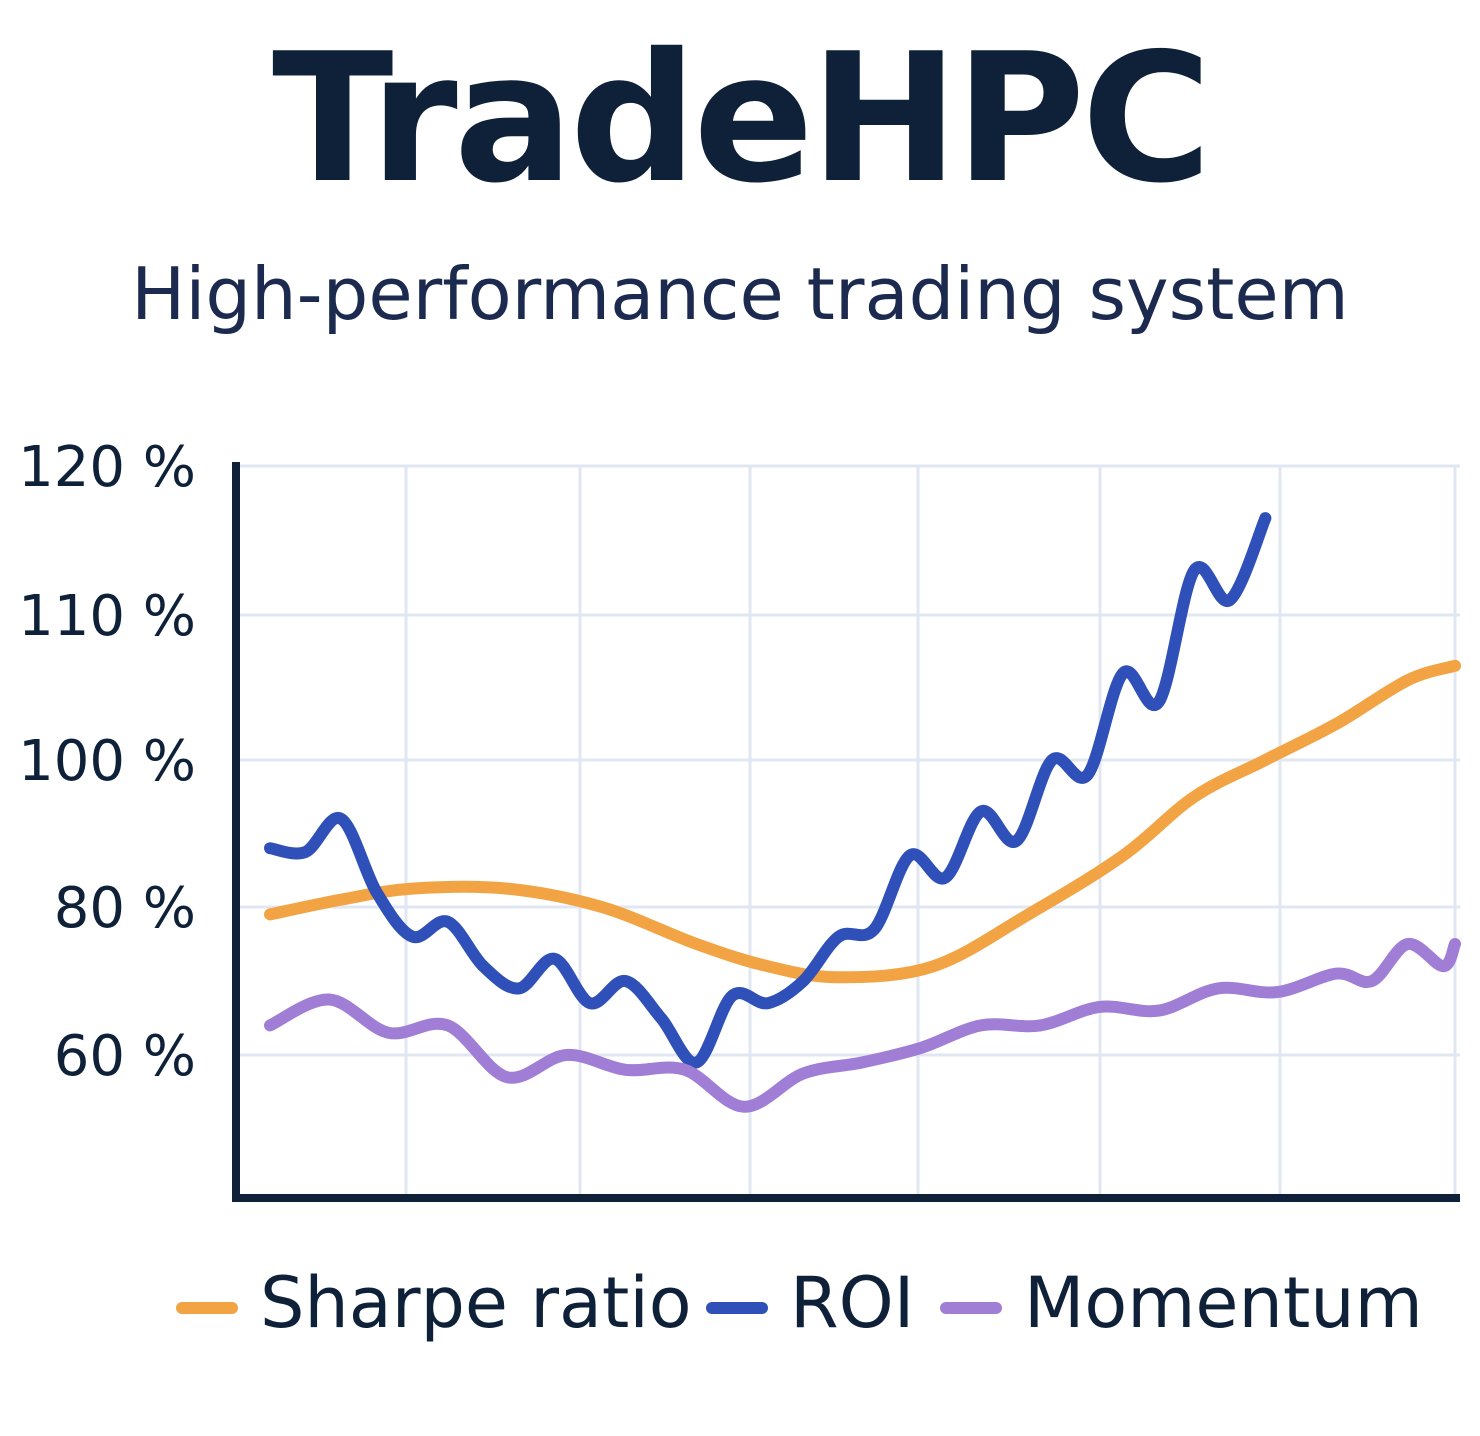  What do you see at coordinates (107, 467) in the screenshot?
I see `y-tick-label: 120 %` at bounding box center [107, 467].